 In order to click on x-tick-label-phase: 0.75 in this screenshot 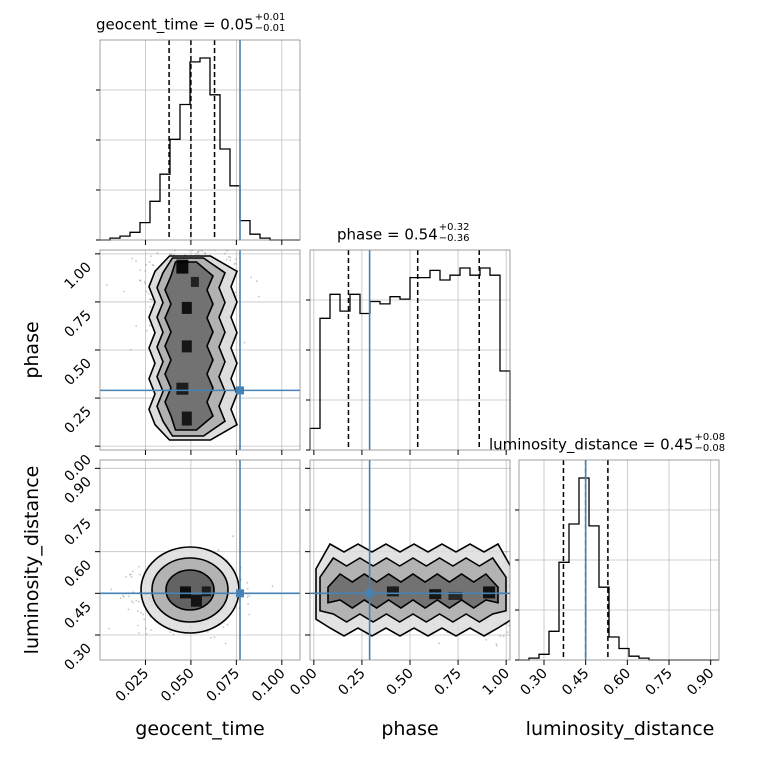, I will do `click(448, 682)`.